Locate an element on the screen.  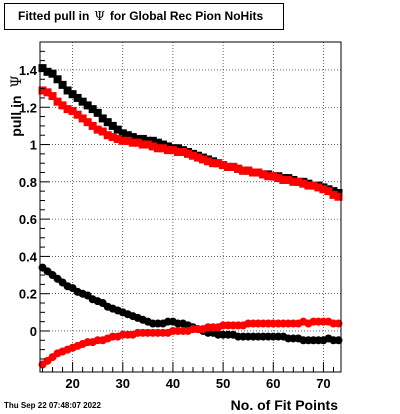
y-axis-label: pull in Ψ is located at coordinates (16, 105).